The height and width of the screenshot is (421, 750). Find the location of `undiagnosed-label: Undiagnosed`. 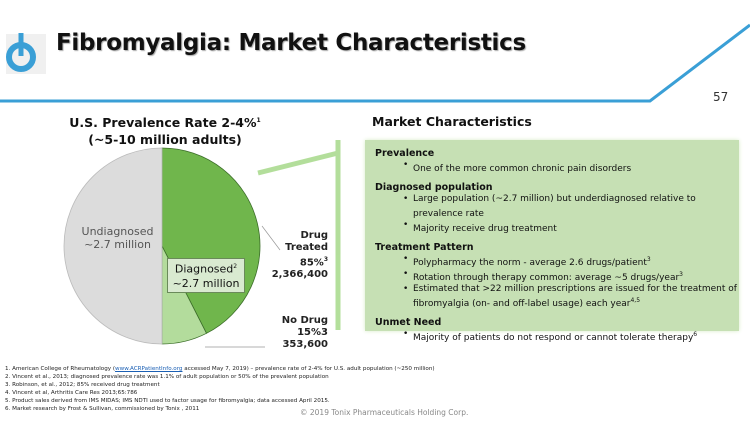

undiagnosed-label: Undiagnosed is located at coordinates (117, 231).